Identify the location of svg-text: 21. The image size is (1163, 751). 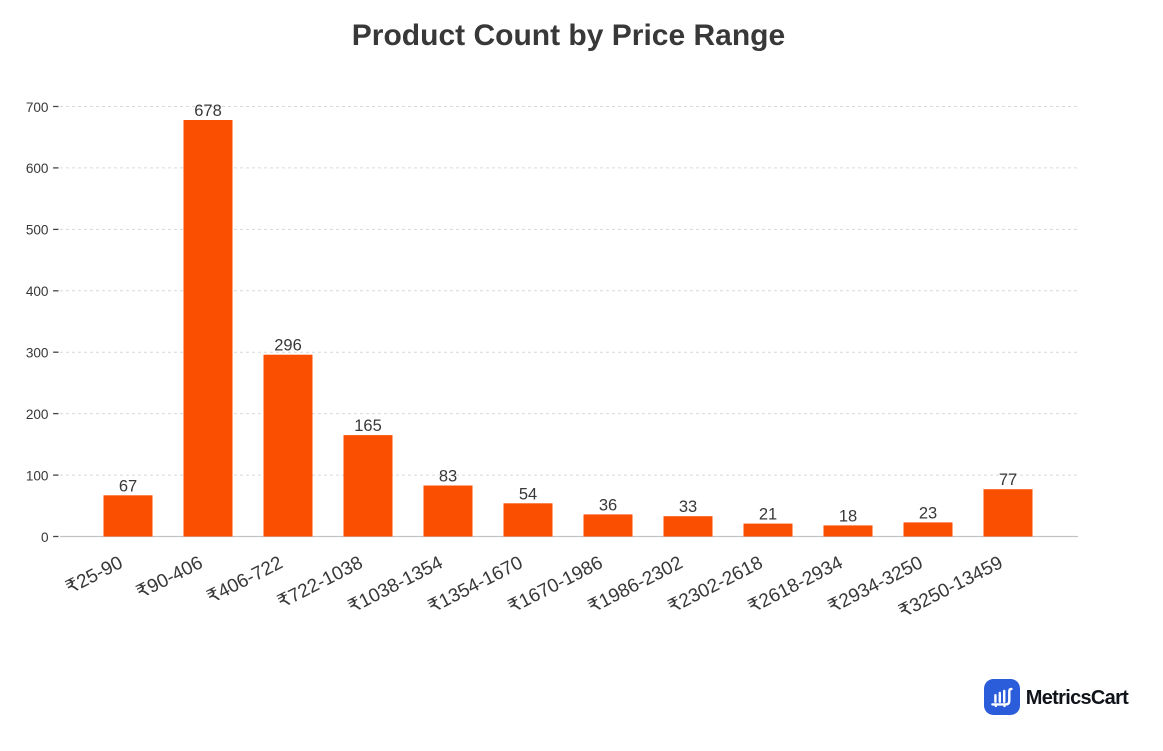
(768, 515).